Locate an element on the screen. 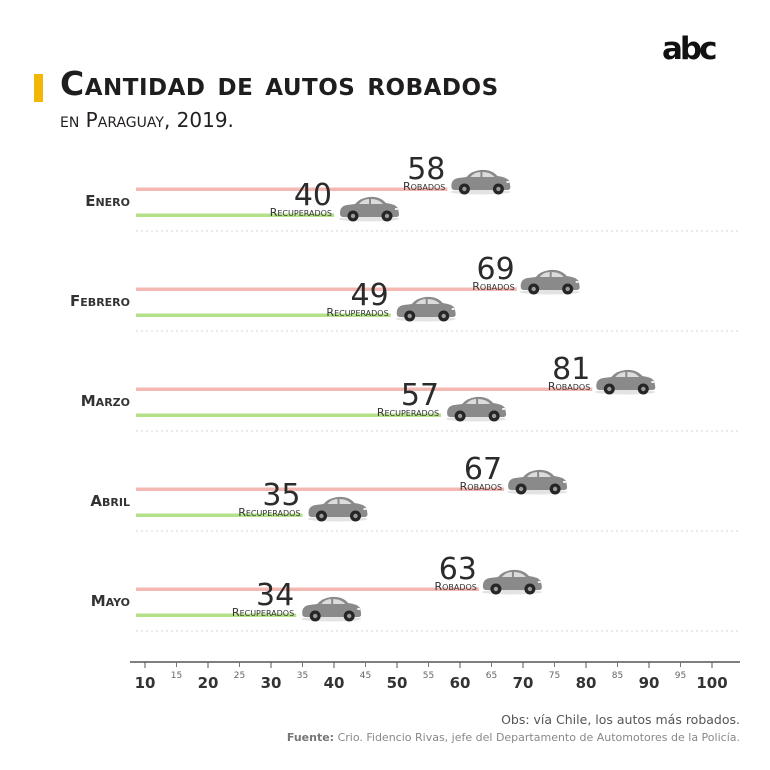 This screenshot has width=770, height=770. bar-robados-febrero is located at coordinates (326, 289).